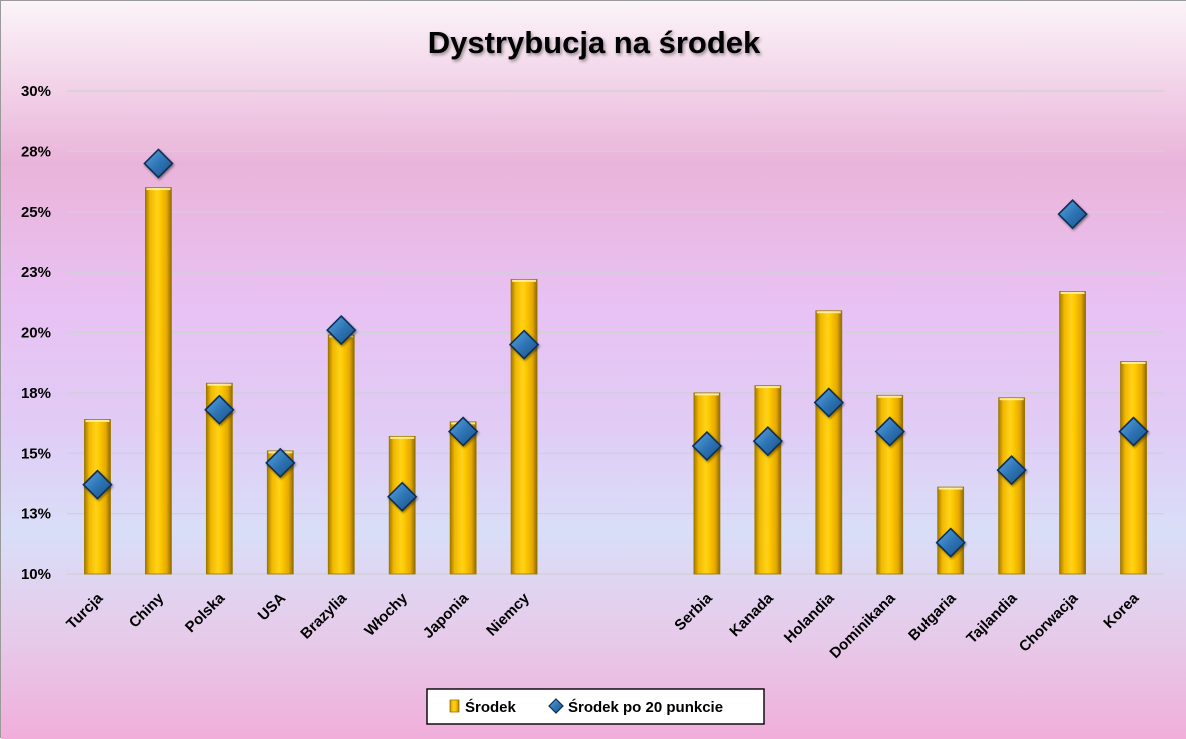 This screenshot has height=739, width=1186. What do you see at coordinates (36, 393) in the screenshot?
I see `y-tick-label: 18%` at bounding box center [36, 393].